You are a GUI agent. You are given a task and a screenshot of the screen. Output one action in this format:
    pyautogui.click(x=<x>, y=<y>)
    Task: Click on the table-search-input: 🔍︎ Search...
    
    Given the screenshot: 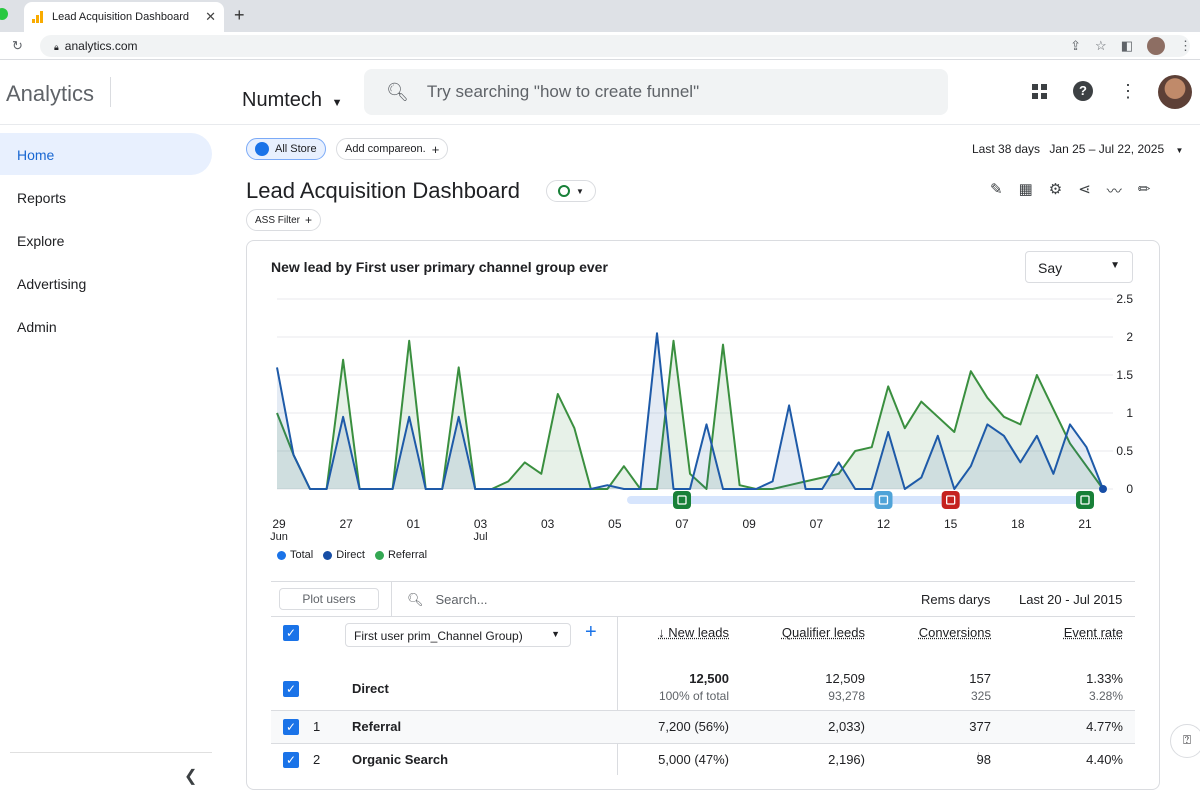 What is the action you would take?
    pyautogui.click(x=447, y=600)
    